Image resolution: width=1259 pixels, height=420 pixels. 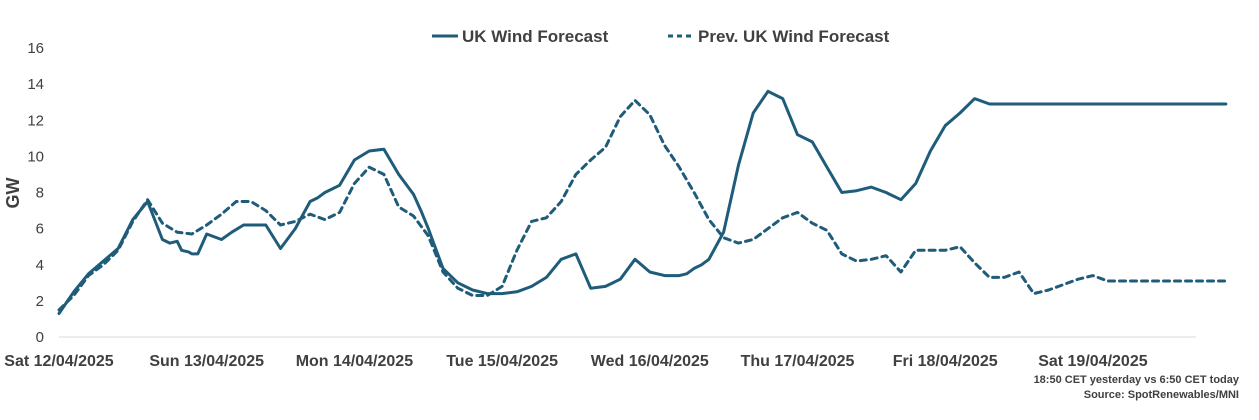 What do you see at coordinates (945, 361) in the screenshot?
I see `x-tick-label: Fri 18/04/2025` at bounding box center [945, 361].